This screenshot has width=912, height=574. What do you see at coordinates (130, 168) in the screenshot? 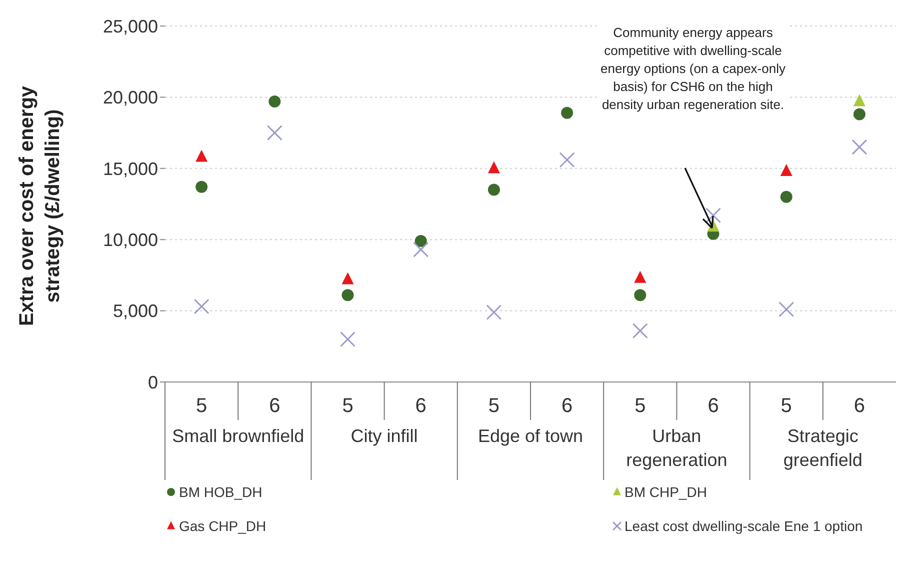
I see `y-tick-label: 15,000` at bounding box center [130, 168].